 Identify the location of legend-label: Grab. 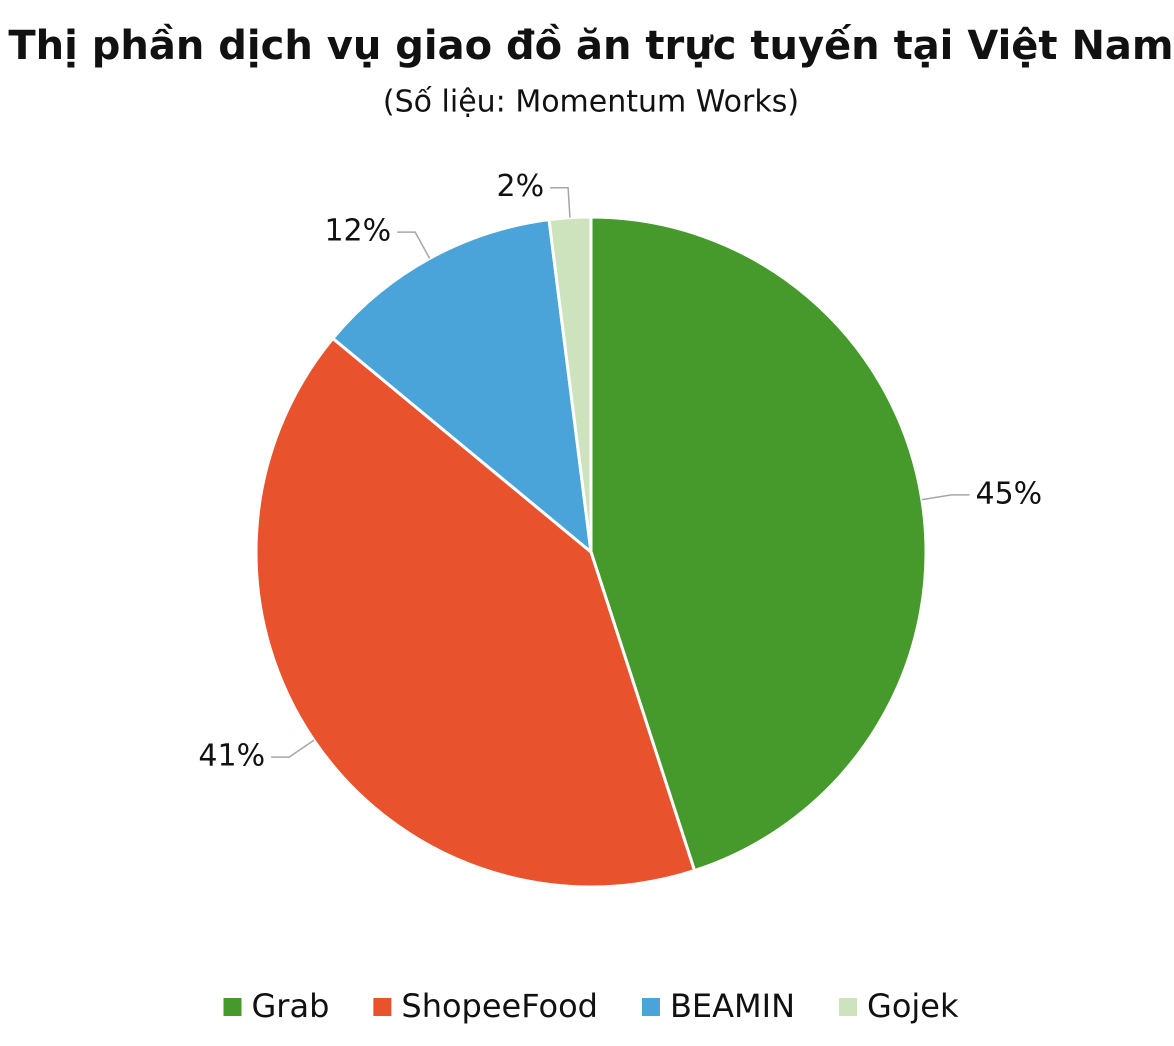
(291, 1006).